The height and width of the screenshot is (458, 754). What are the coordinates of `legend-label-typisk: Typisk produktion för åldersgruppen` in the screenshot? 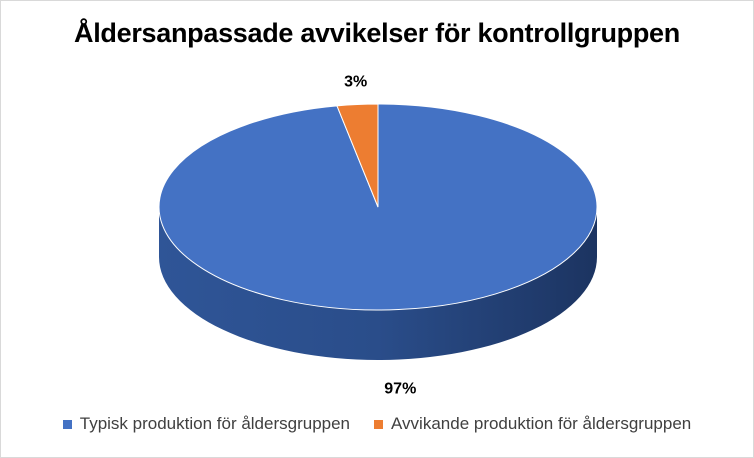 It's located at (215, 423).